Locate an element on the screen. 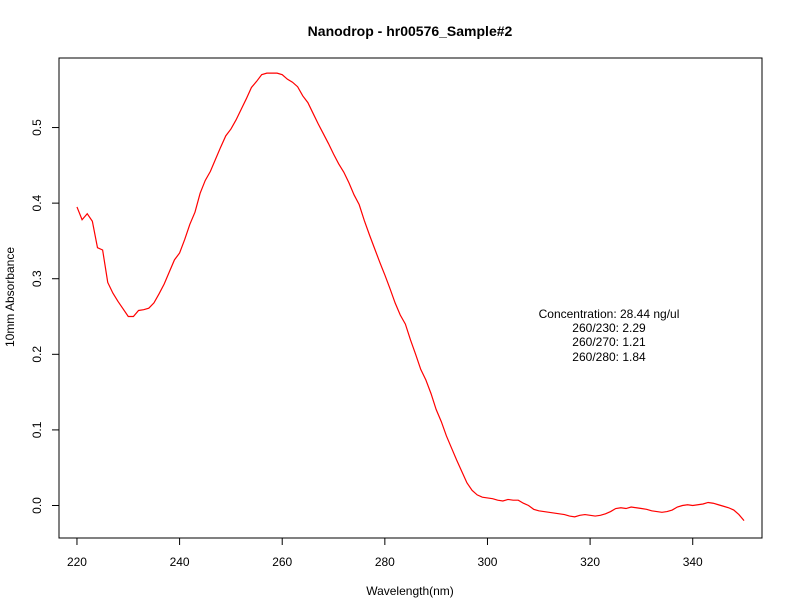  y-tick-label: 0.1 is located at coordinates (37, 429).